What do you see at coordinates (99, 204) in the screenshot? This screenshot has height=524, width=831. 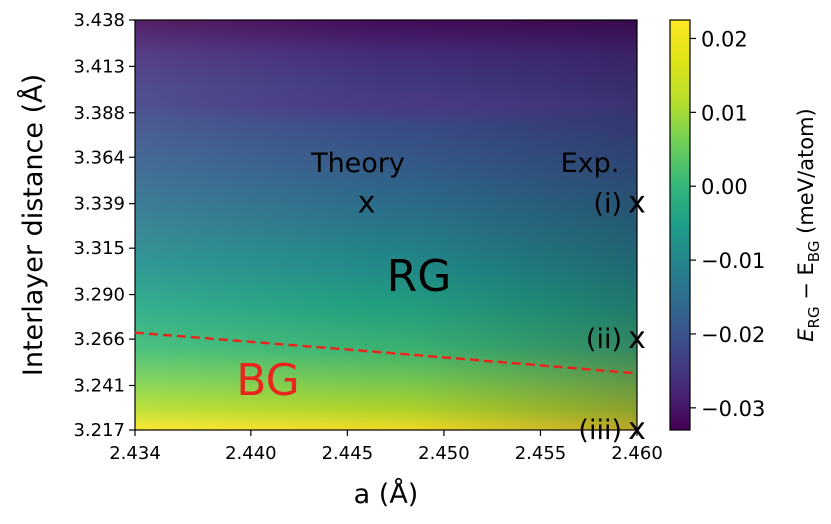 I see `y-tick-label: 3.339` at bounding box center [99, 204].